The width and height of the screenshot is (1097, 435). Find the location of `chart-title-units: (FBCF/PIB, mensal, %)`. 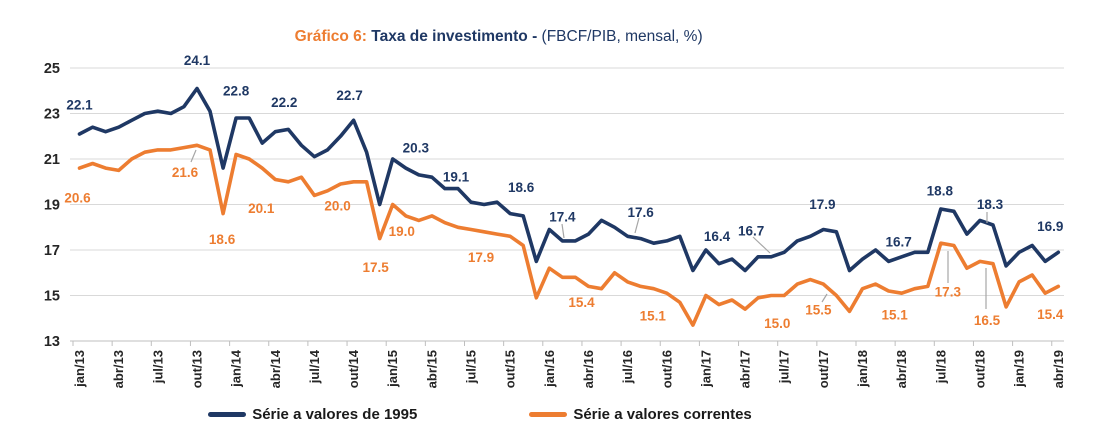

chart-title-units: (FBCF/PIB, mensal, %) is located at coordinates (622, 36).